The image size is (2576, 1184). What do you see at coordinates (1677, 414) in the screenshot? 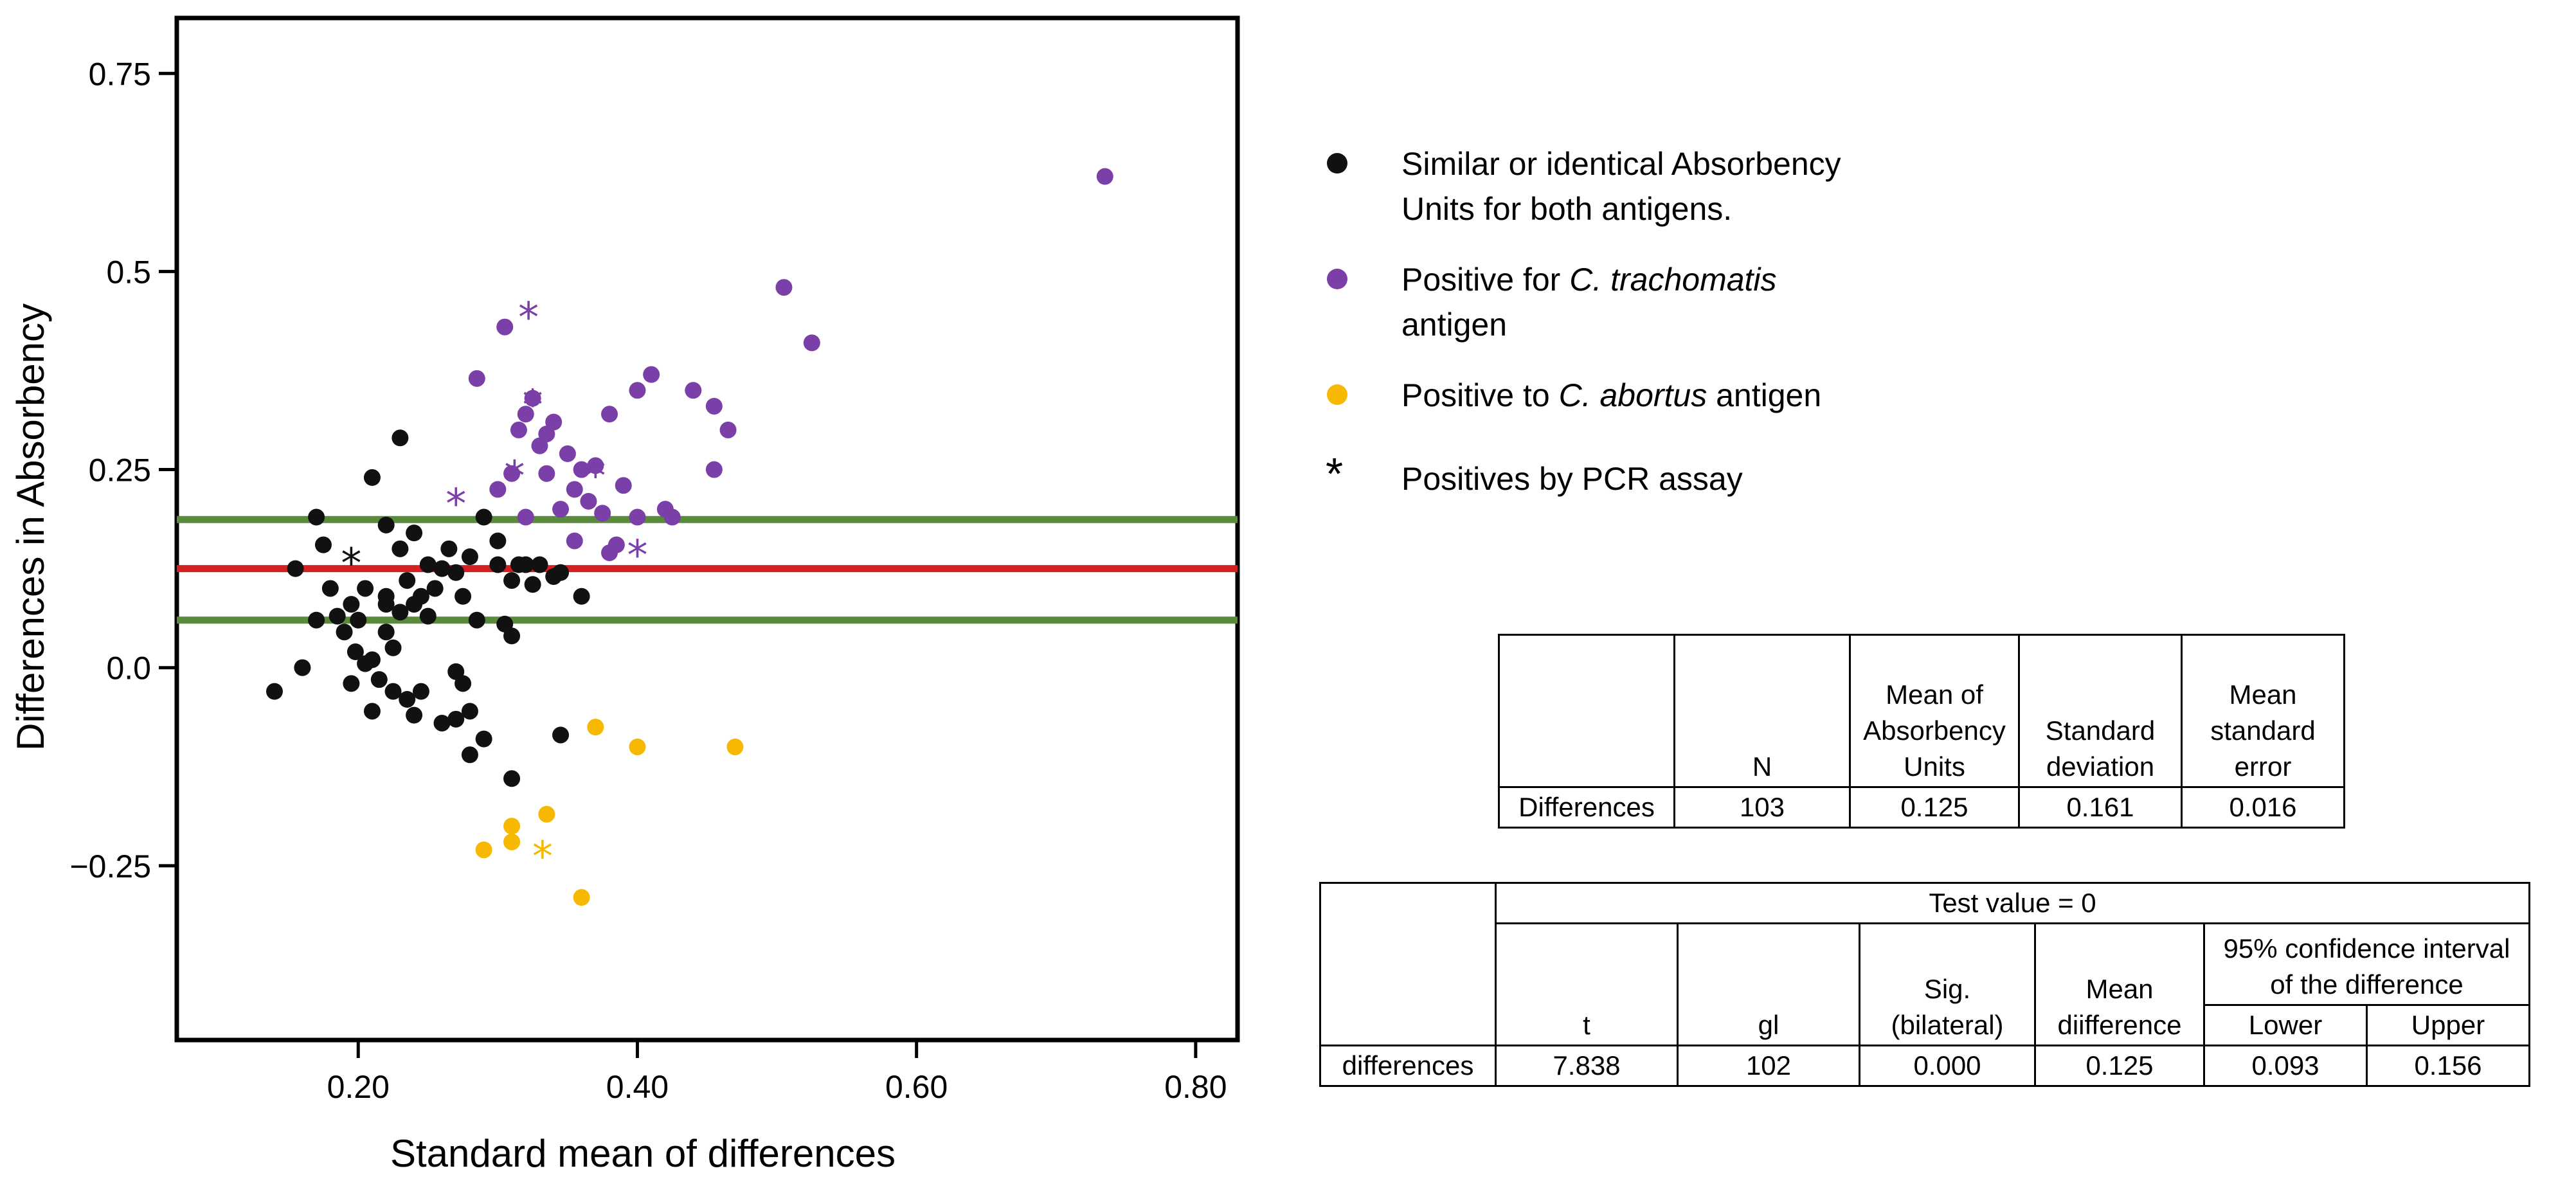
I see `legend-item-abortus: Positive to C. abortus antigen` at bounding box center [1677, 414].